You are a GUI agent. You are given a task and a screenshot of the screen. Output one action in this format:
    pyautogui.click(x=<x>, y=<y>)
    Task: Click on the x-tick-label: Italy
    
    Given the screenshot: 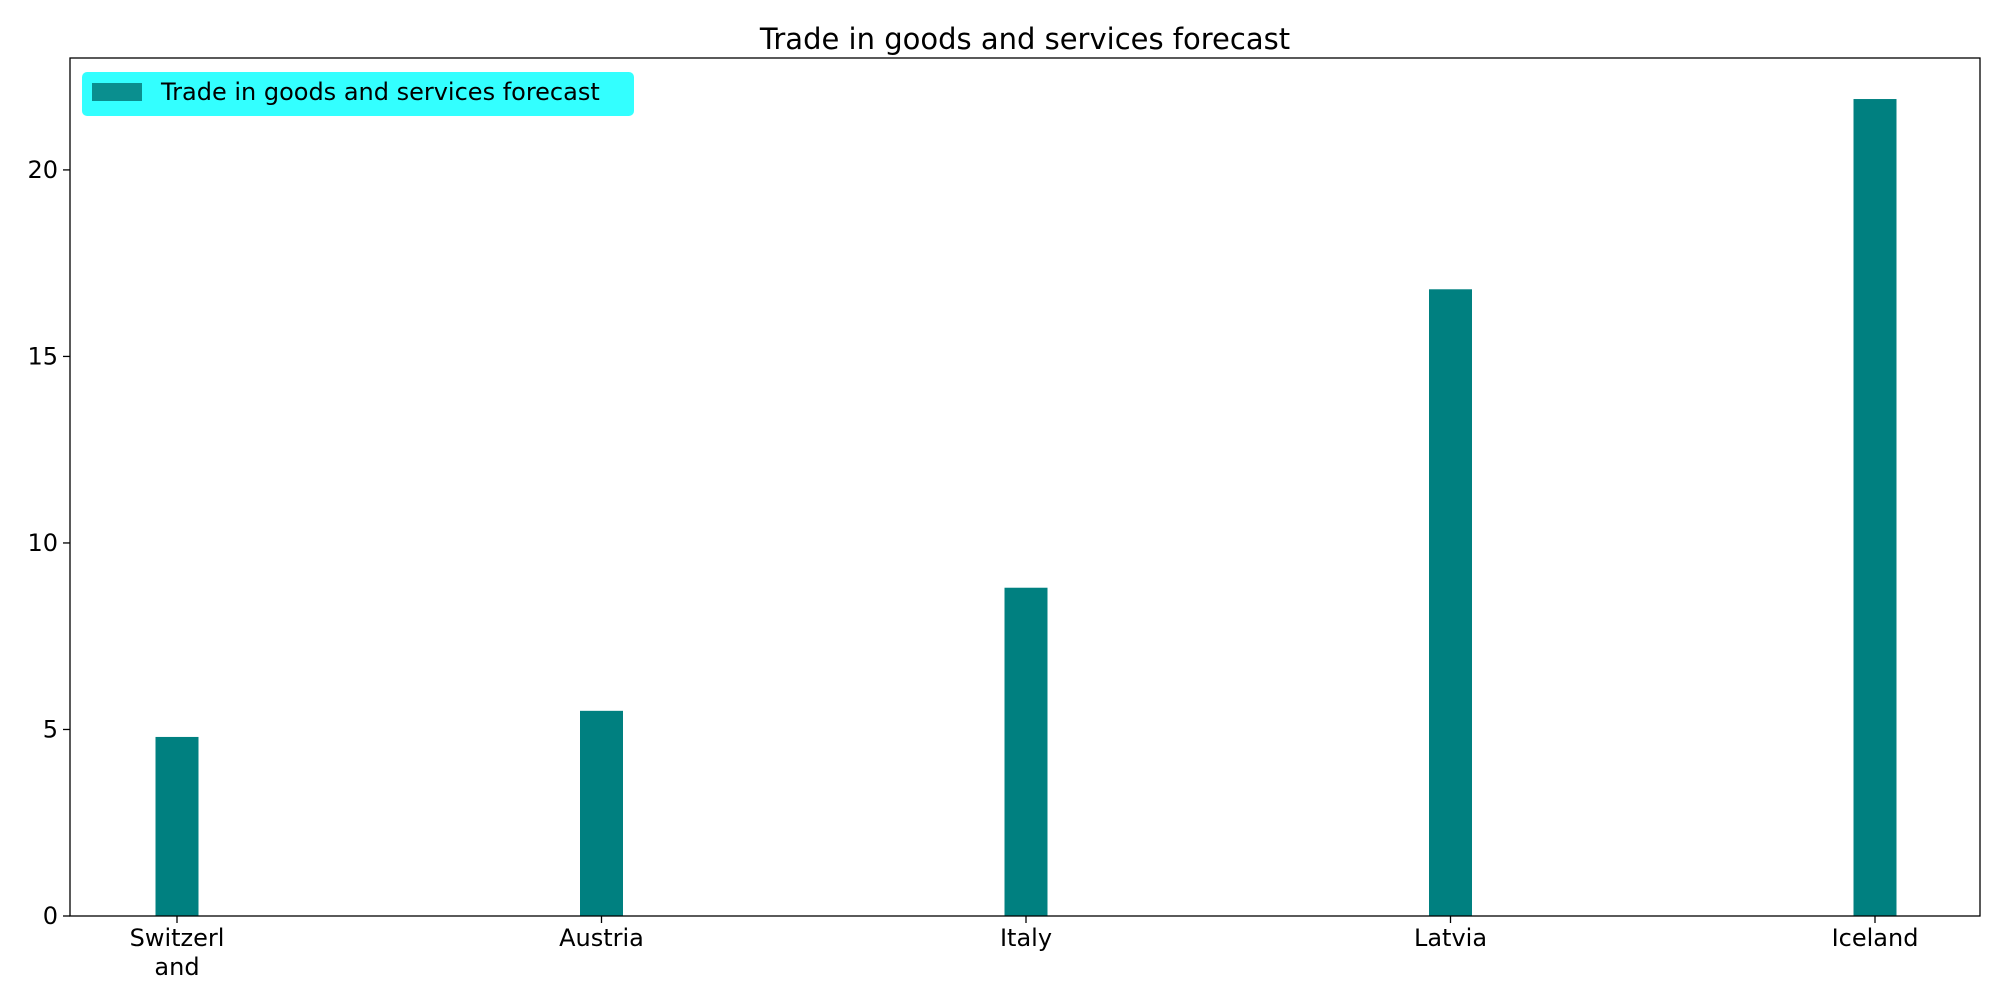 What is the action you would take?
    pyautogui.click(x=1026, y=938)
    